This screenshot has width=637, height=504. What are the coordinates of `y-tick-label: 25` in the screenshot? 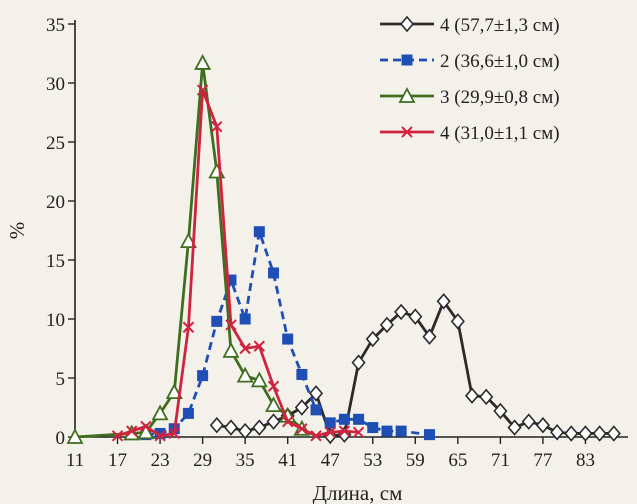 It's located at (55, 143).